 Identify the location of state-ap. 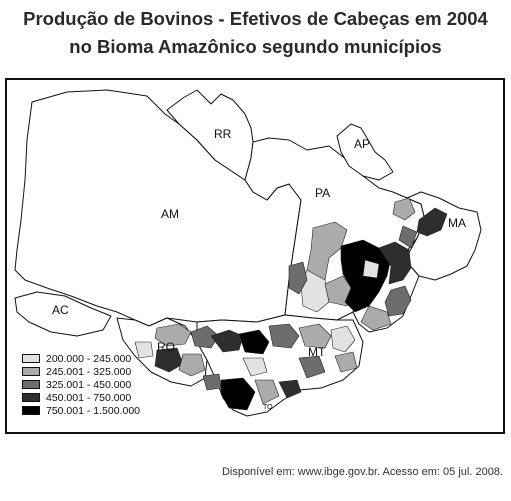
(365, 152).